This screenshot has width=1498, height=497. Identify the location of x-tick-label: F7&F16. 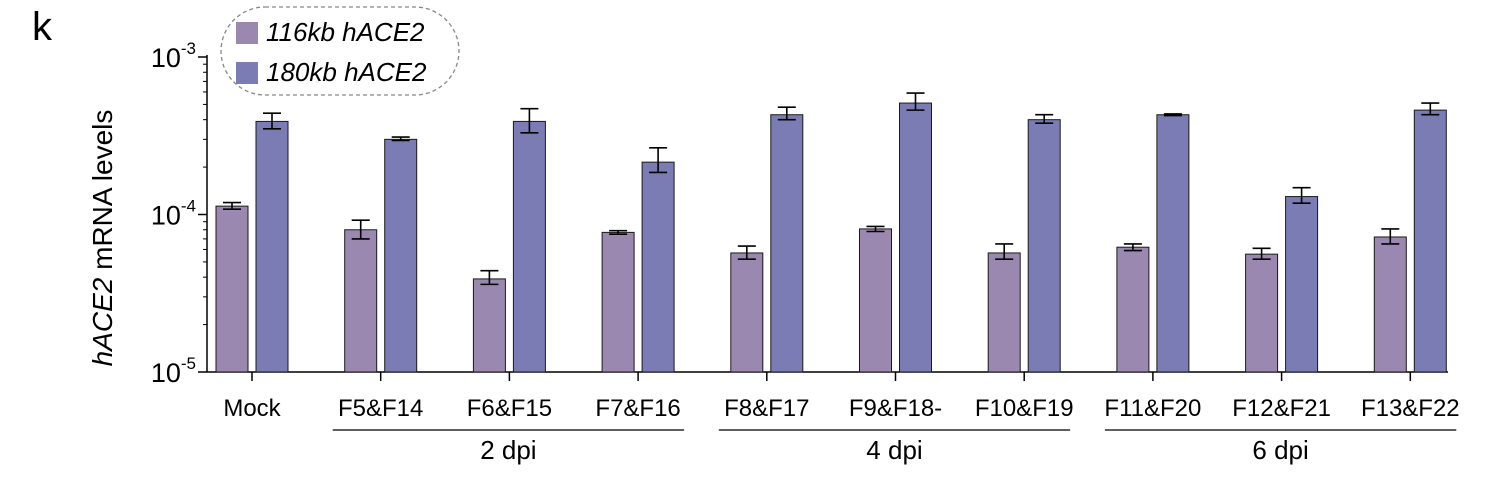
(637, 408).